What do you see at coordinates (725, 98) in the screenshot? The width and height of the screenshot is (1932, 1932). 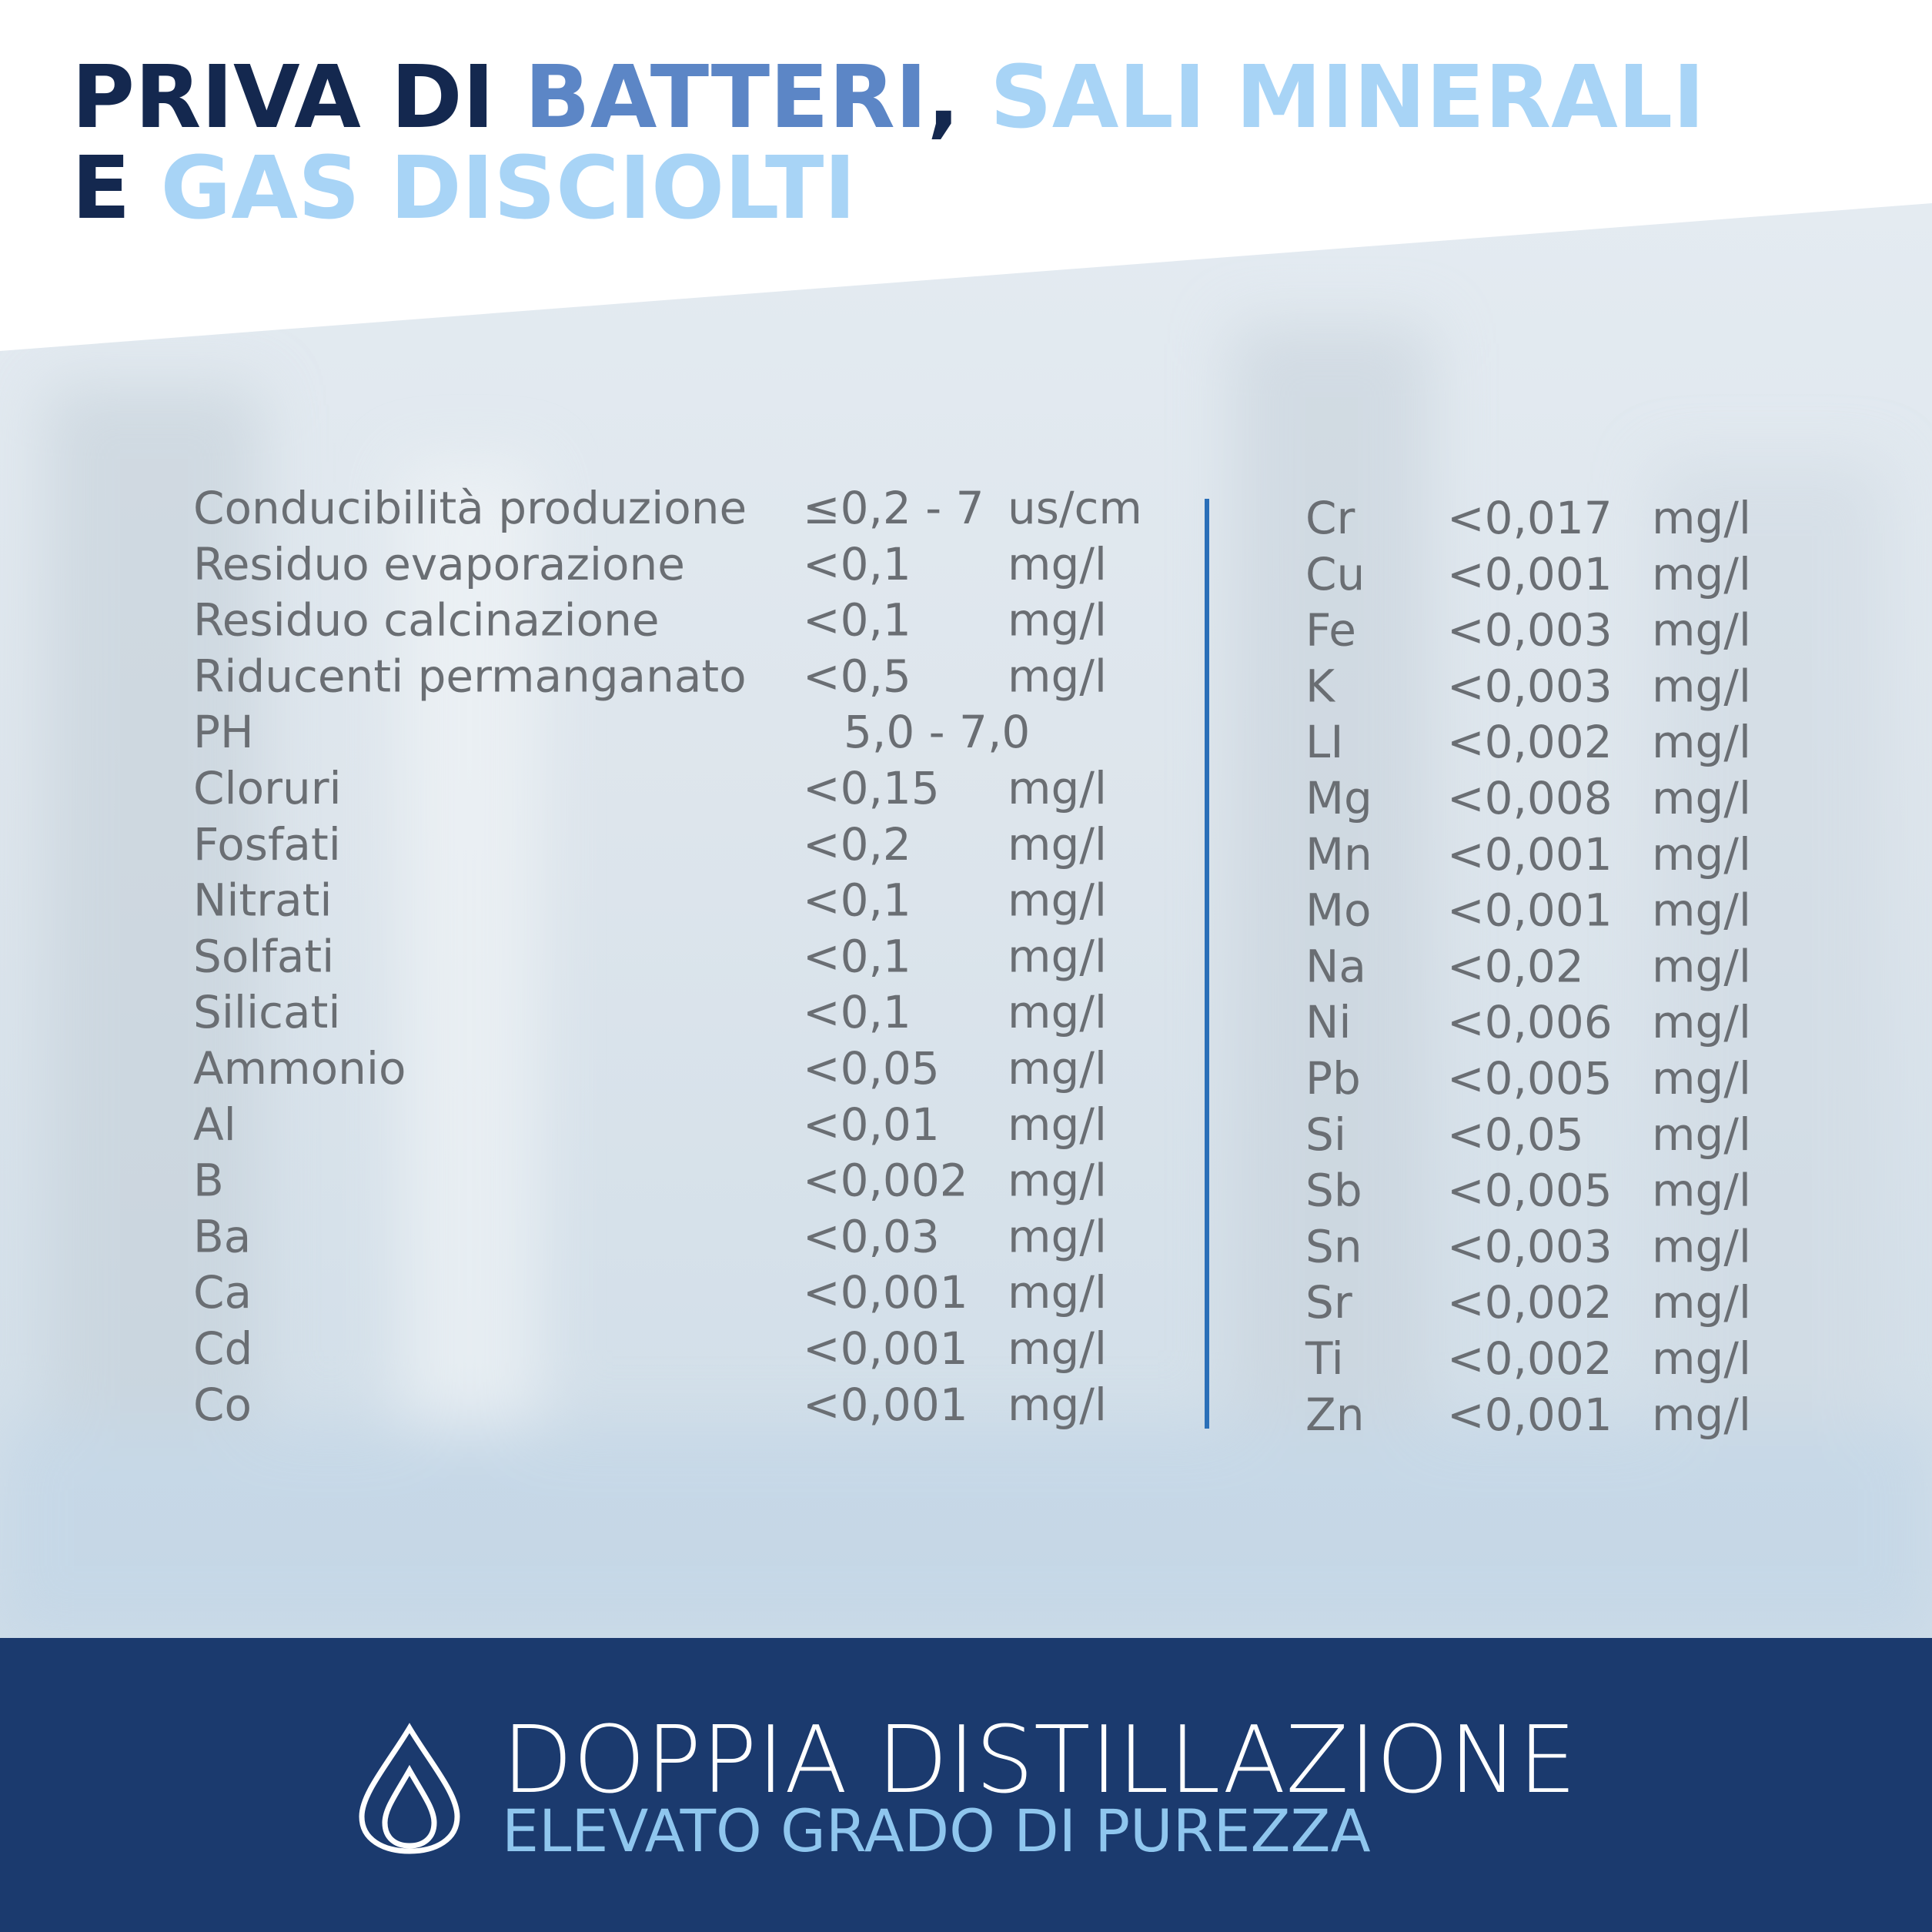 I see `title-part: BATTERI` at bounding box center [725, 98].